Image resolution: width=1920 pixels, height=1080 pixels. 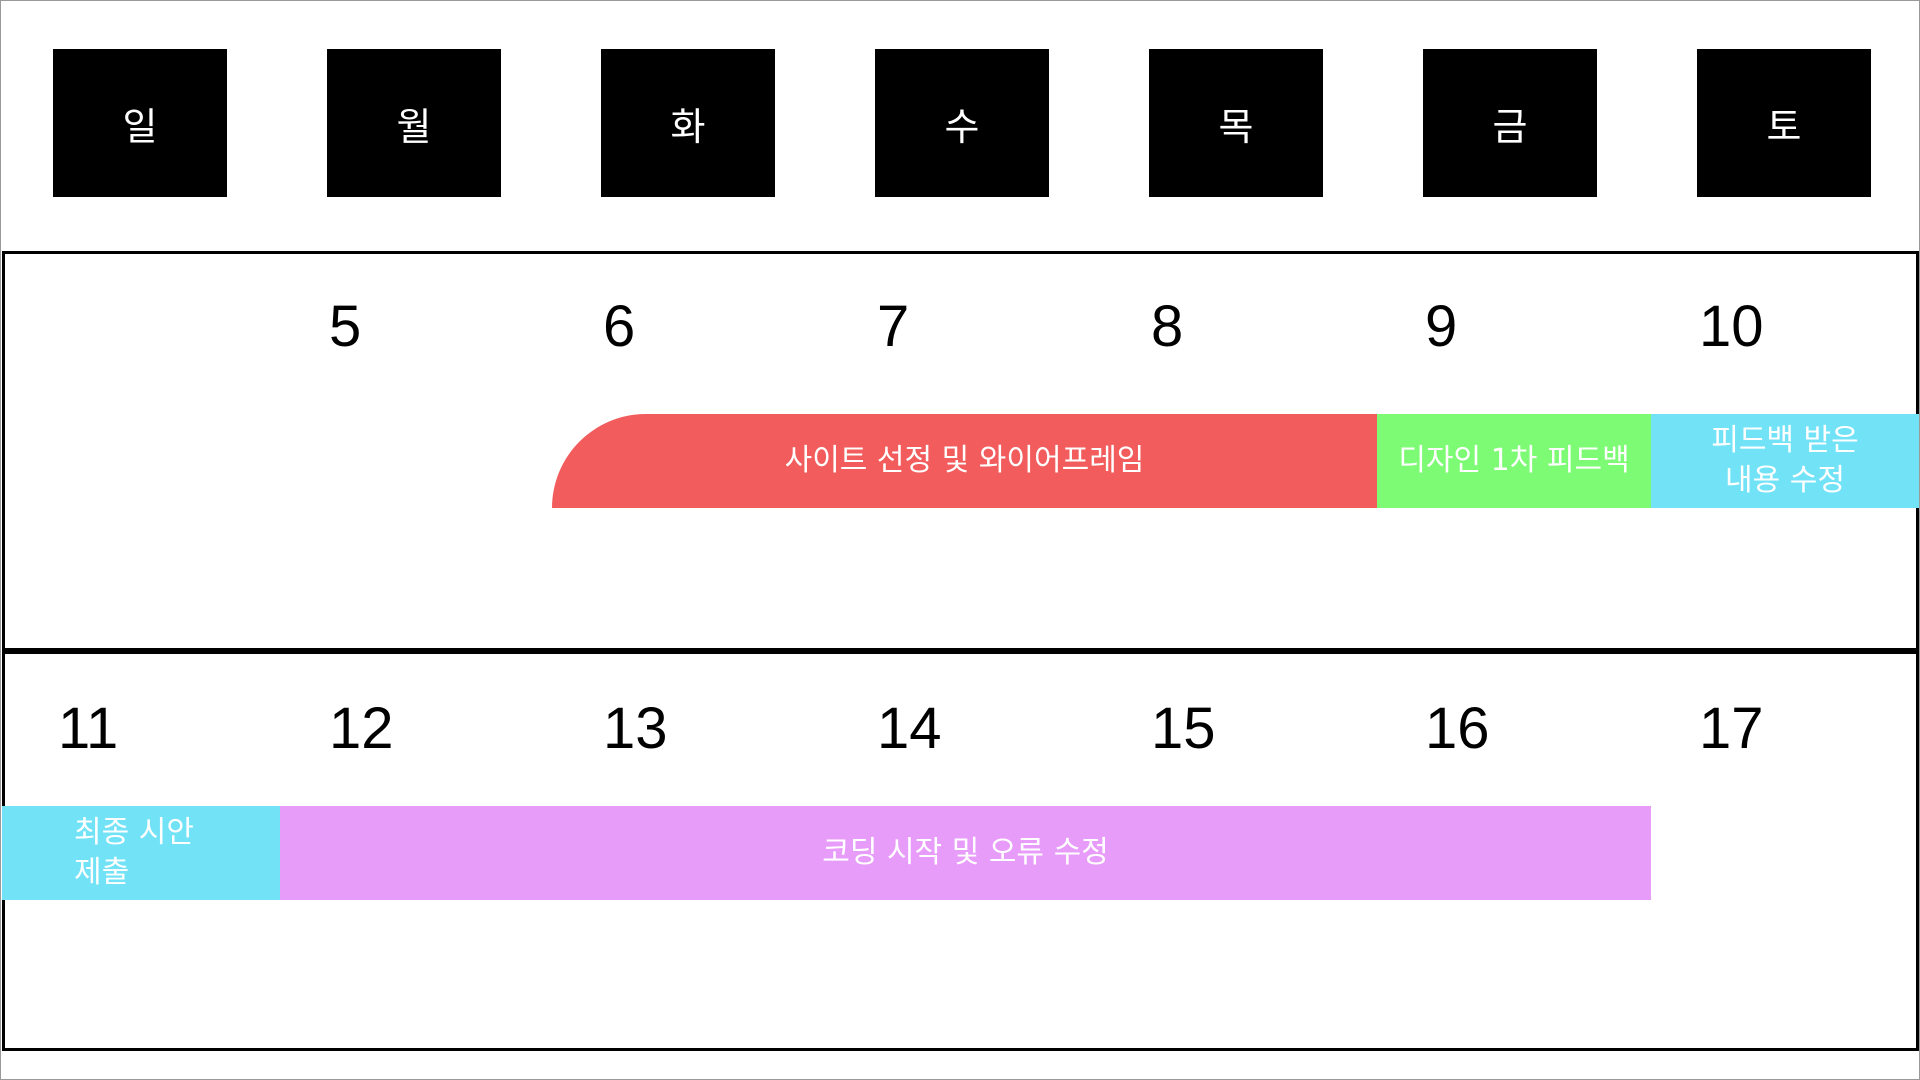 I want to click on event-final-draft-submission: 최종 시안 제출, so click(x=141, y=853).